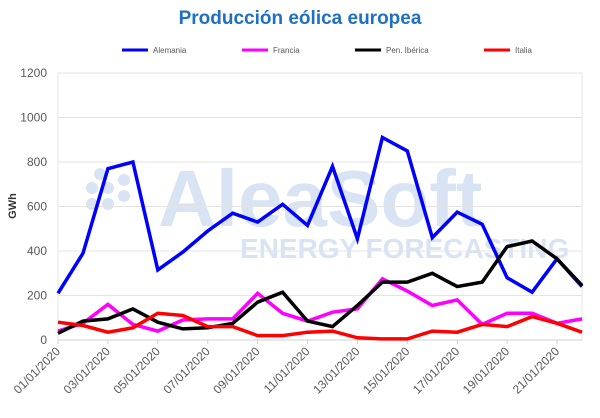 The image size is (600, 418). Describe the element at coordinates (186, 370) in the screenshot. I see `x-tick-label: 07/01/2020` at that location.